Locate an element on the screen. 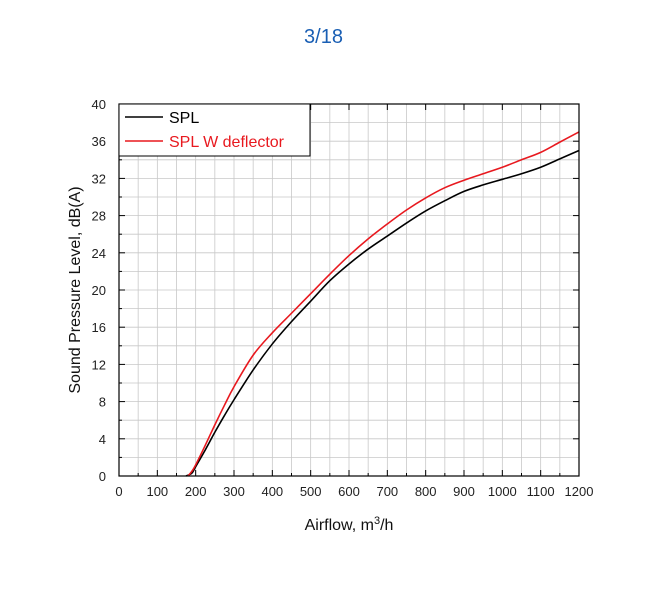 The height and width of the screenshot is (600, 647). y-tick-label: 16 is located at coordinates (99, 327).